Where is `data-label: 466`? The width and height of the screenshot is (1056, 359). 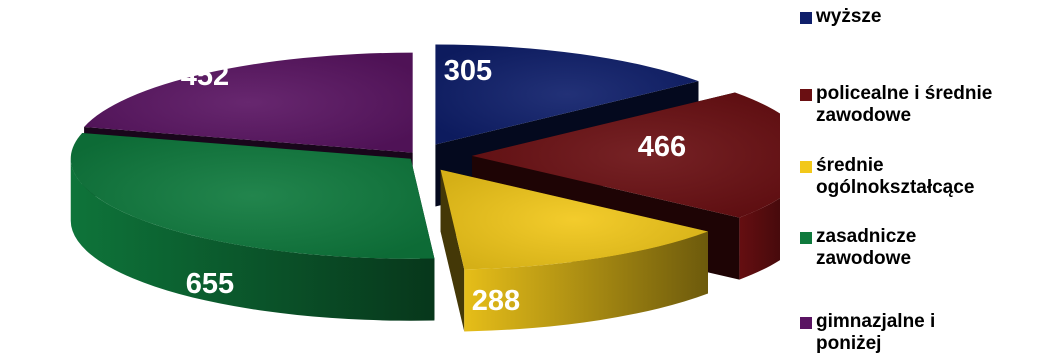 data-label: 466 is located at coordinates (662, 147).